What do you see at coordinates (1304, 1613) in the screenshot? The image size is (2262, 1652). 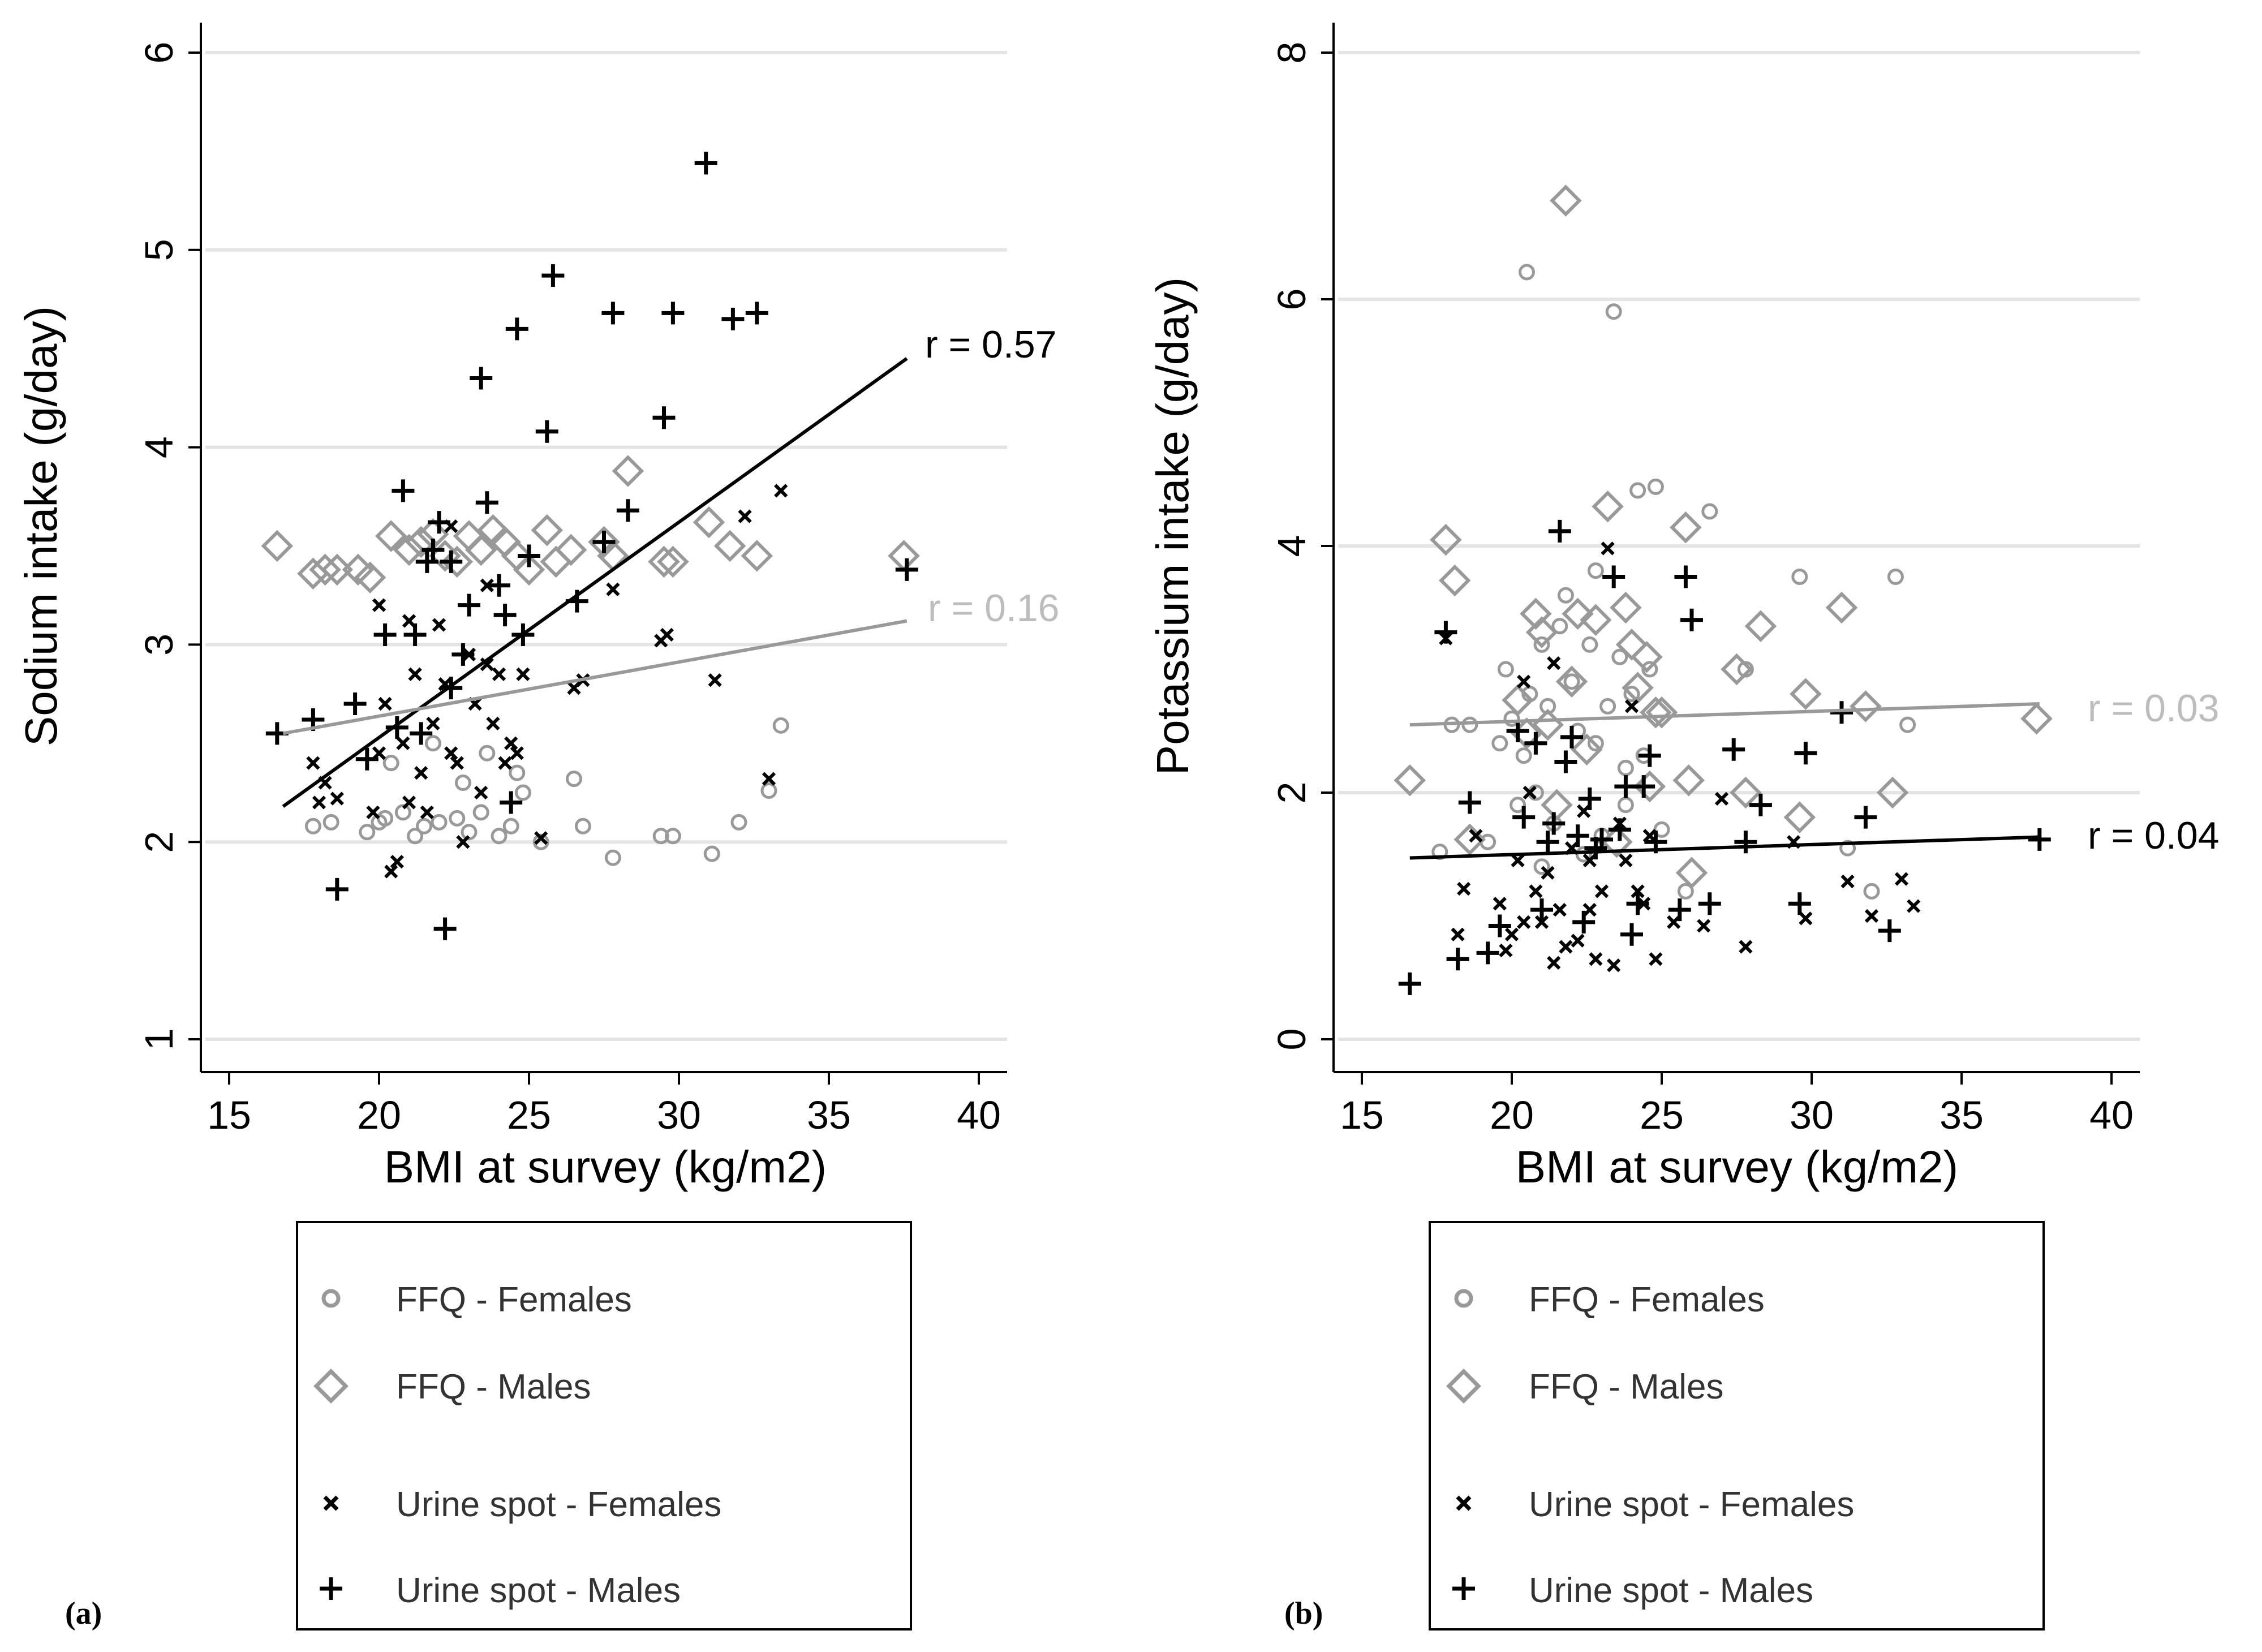 I see `panel-b-label: (b)` at bounding box center [1304, 1613].